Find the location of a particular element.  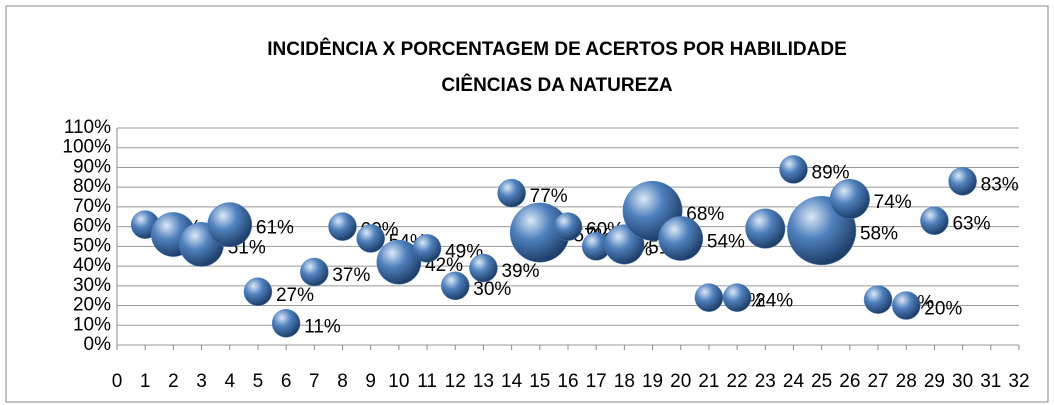

x-tick-label: 30 is located at coordinates (962, 381).